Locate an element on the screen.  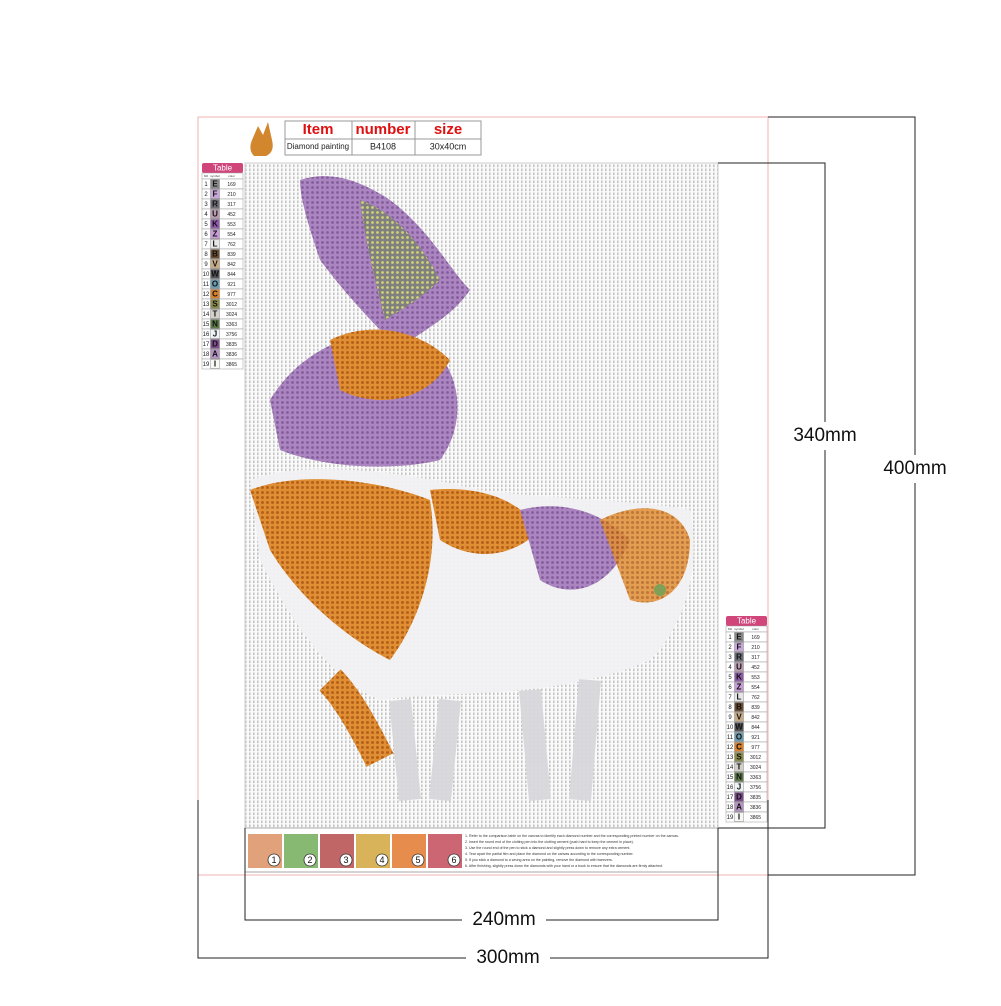
table-title-bg is located at coordinates (222, 168).